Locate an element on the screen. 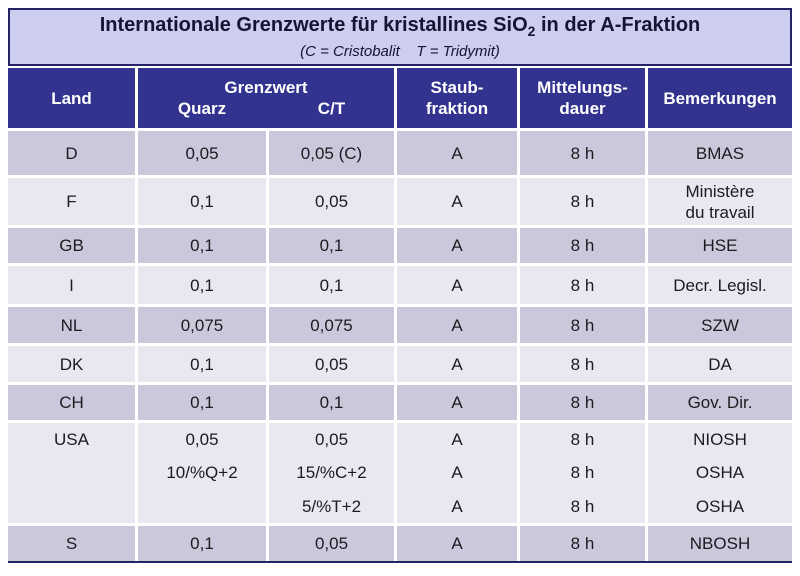  header-cell-ct: C/T is located at coordinates (331, 108).